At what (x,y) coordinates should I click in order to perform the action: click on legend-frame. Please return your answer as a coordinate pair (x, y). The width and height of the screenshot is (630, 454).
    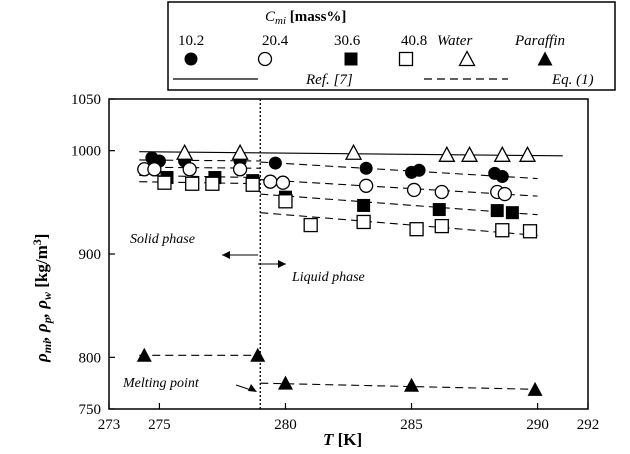
    Looking at the image, I should click on (391, 46).